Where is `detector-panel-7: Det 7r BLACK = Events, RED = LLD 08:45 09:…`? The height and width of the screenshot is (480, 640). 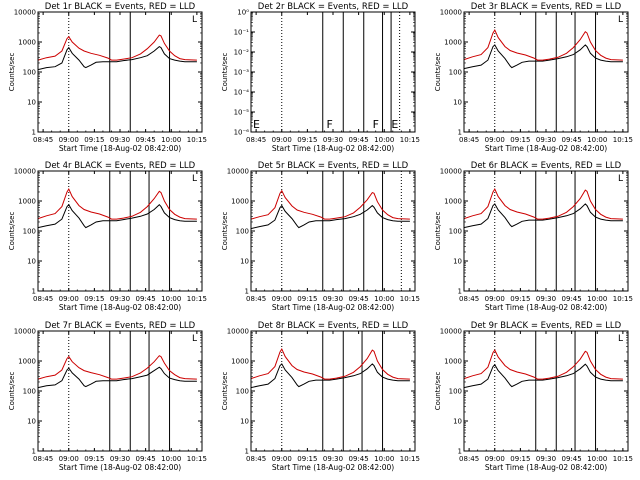
detector-panel-7: Det 7r BLACK = Events, RED = LLD 08:45 09:… is located at coordinates (107, 396).